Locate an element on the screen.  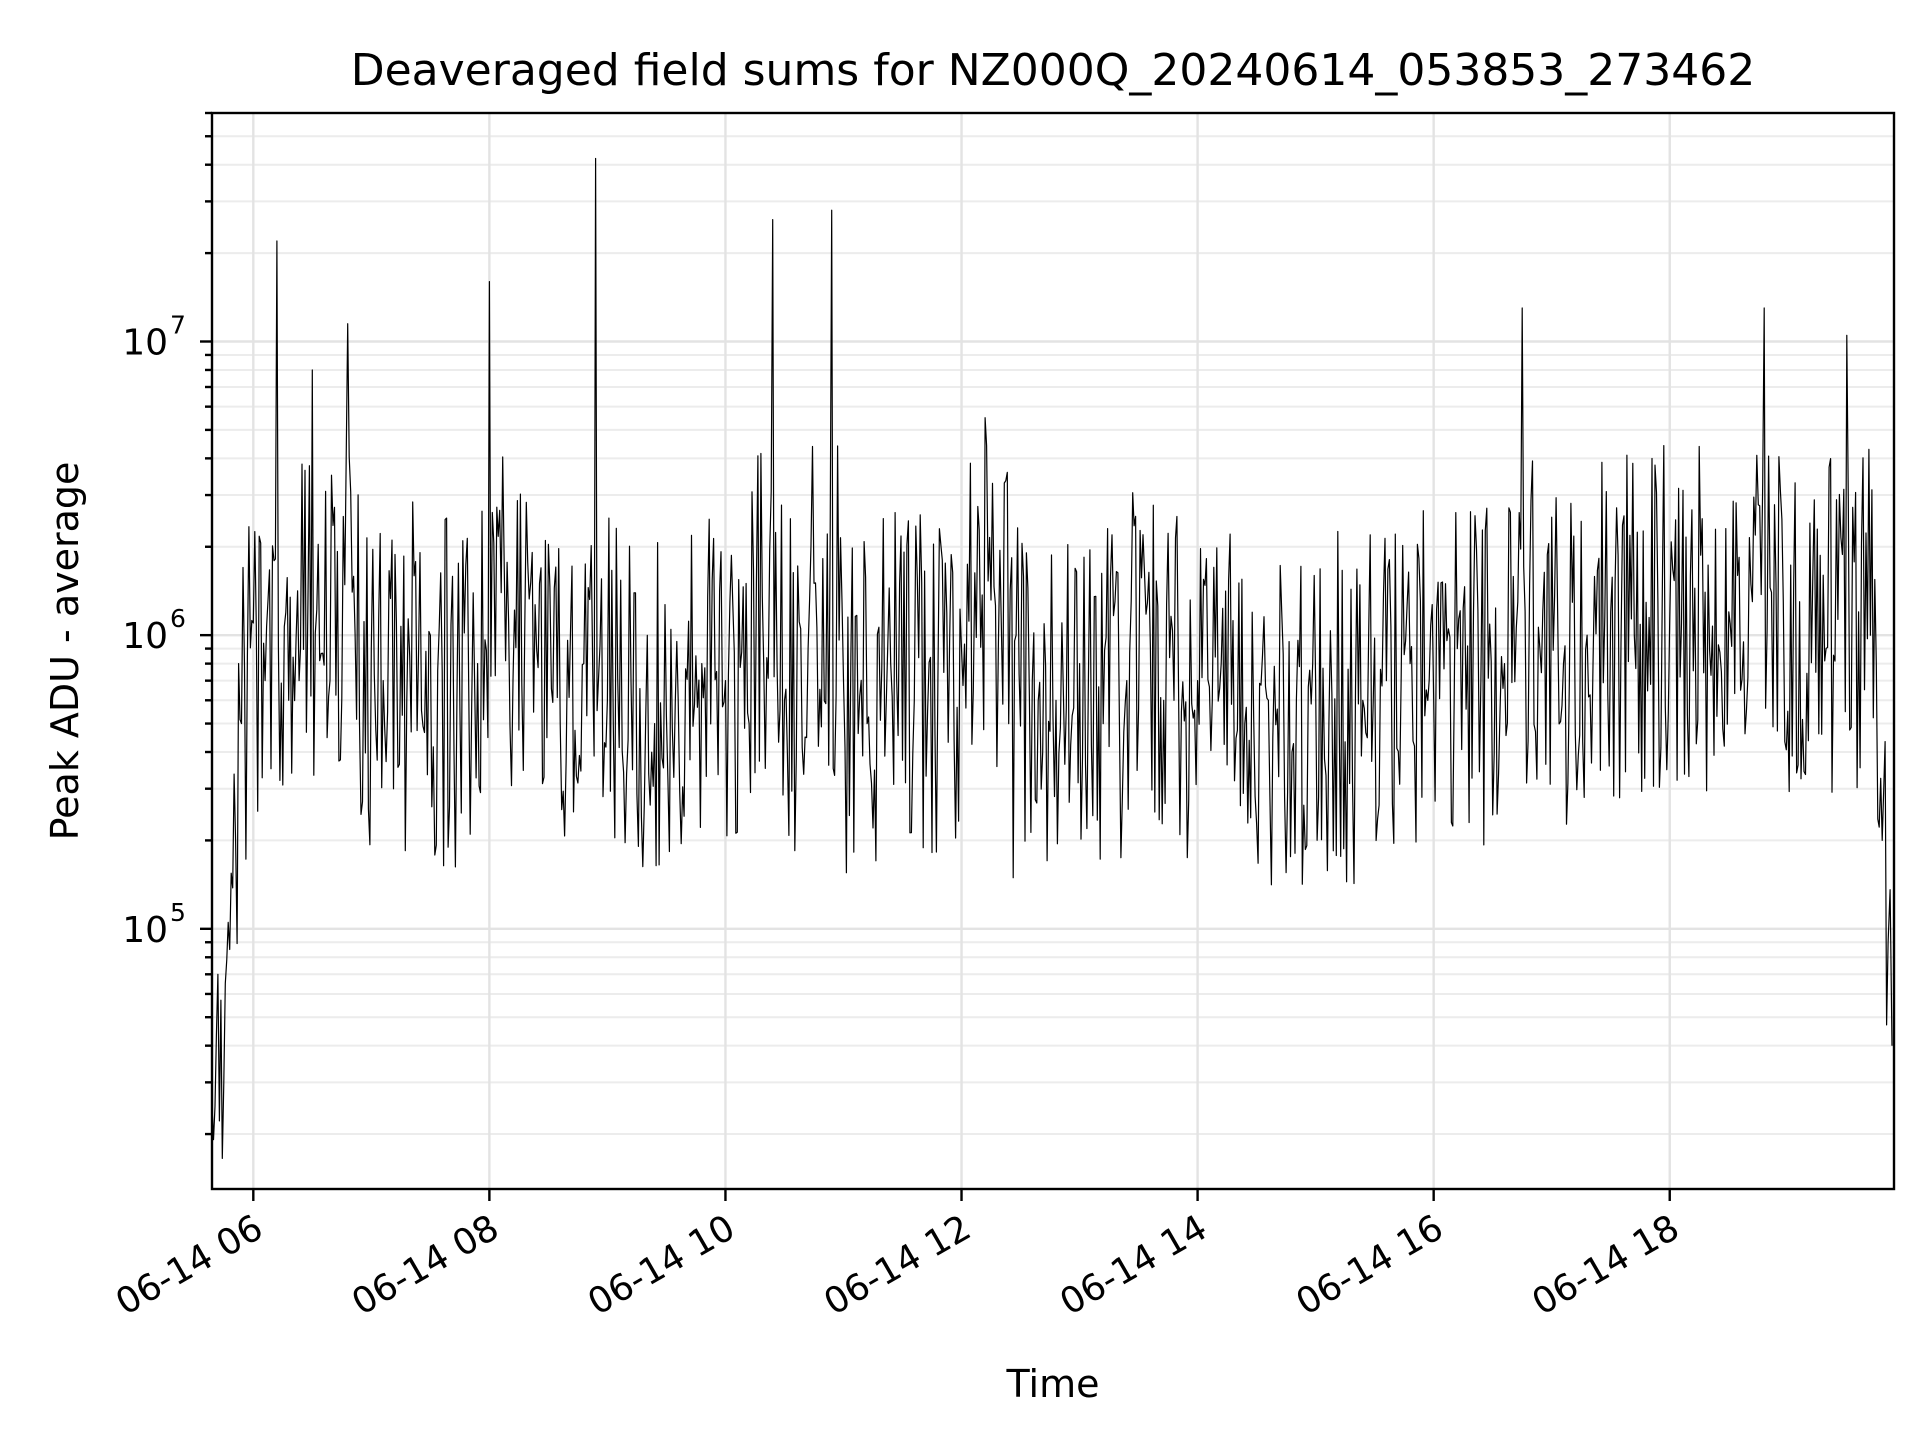
x-tick-label: 06-14 14 is located at coordinates (1133, 1265).